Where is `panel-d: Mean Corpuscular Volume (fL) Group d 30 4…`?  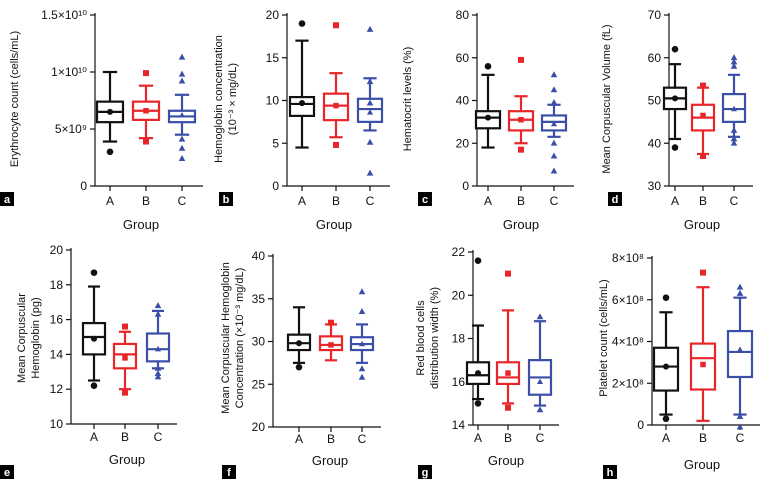 panel-d: Mean Corpuscular Volume (fL) Group d 30 4… is located at coordinates (677, 120).